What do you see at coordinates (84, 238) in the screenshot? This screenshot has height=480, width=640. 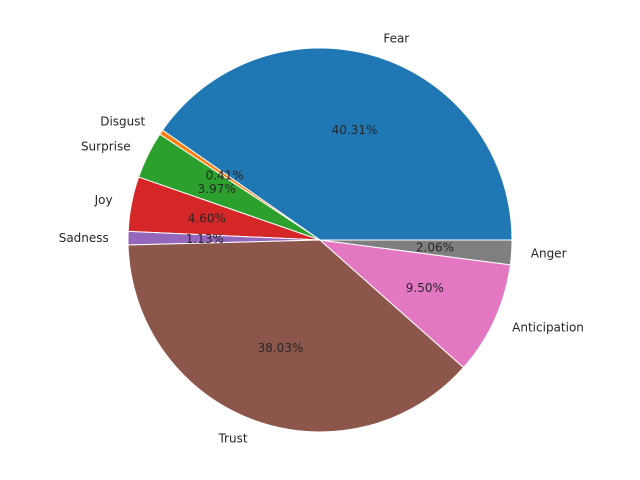 I see `slice-label-sadness: Sadness` at bounding box center [84, 238].